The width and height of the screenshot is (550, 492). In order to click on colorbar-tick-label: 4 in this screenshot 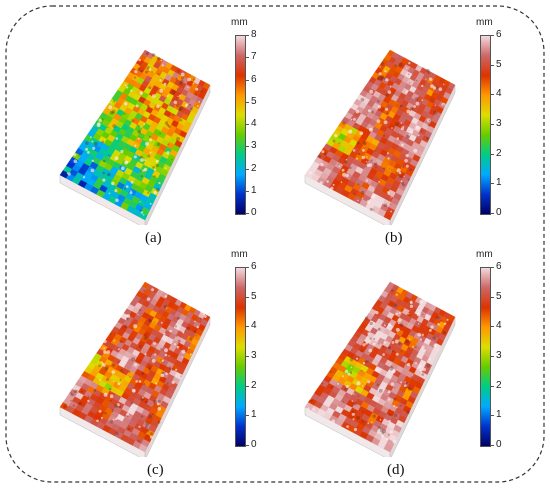, I will do `click(254, 123)`.